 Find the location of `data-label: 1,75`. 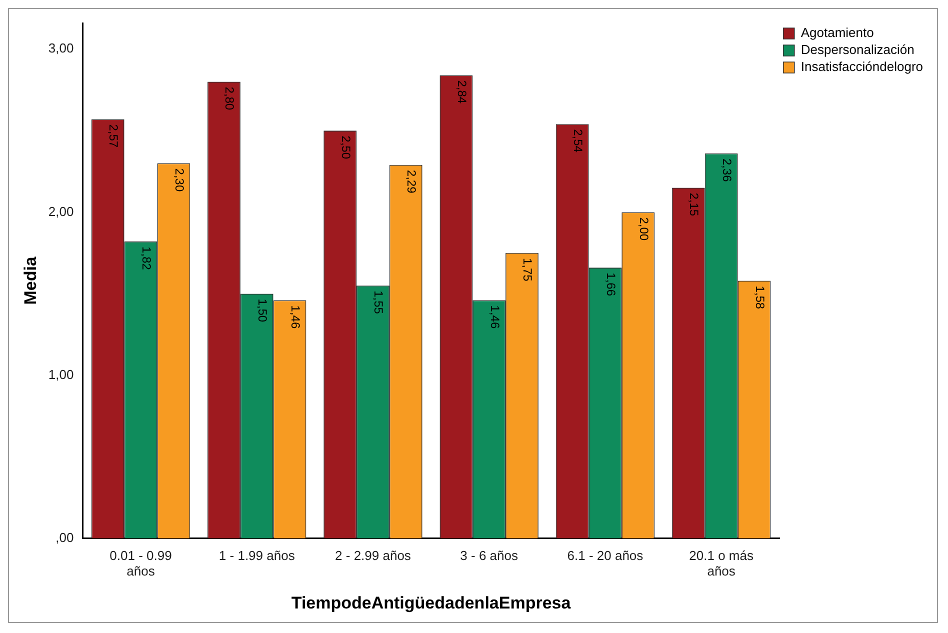

data-label: 1,75 is located at coordinates (527, 270).